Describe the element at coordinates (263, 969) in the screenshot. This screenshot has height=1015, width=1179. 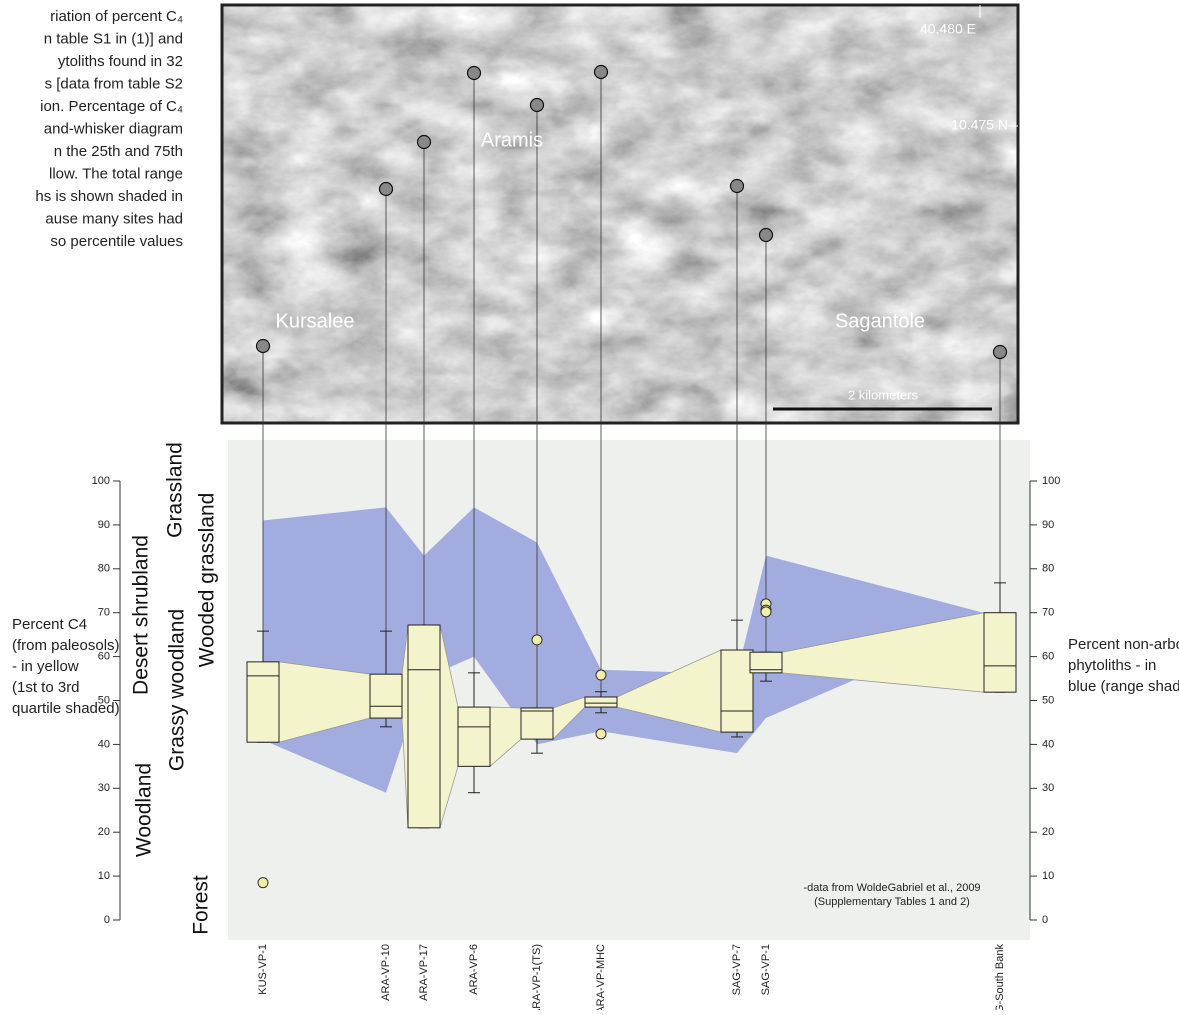
I see `x-tick-label: KUS-VP-1` at that location.